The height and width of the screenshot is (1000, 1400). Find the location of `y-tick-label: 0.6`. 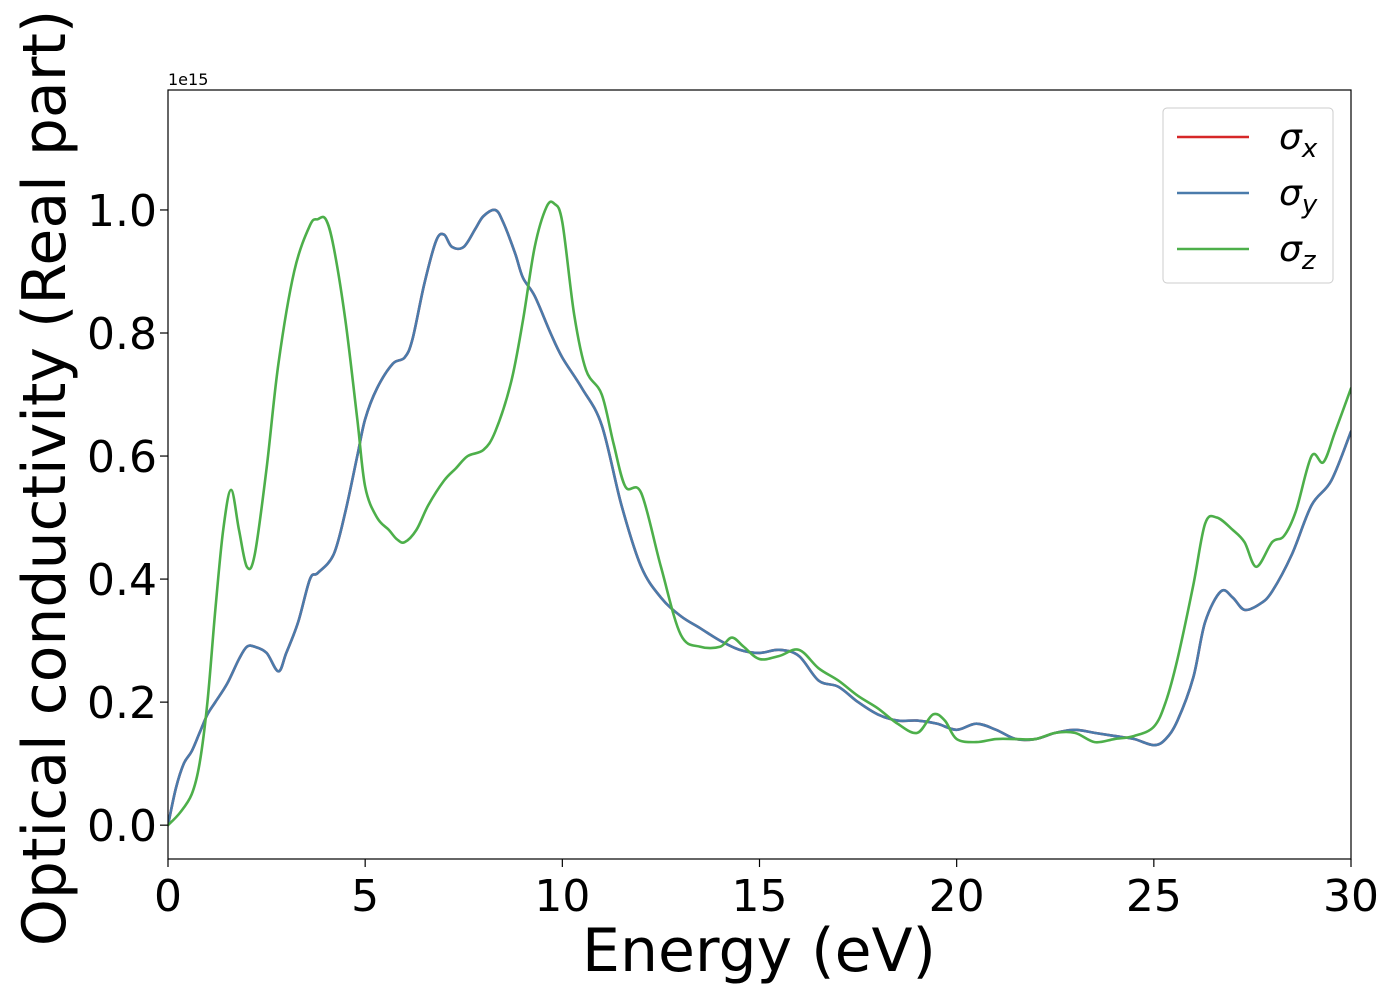

y-tick-label: 0.6 is located at coordinates (122, 457).